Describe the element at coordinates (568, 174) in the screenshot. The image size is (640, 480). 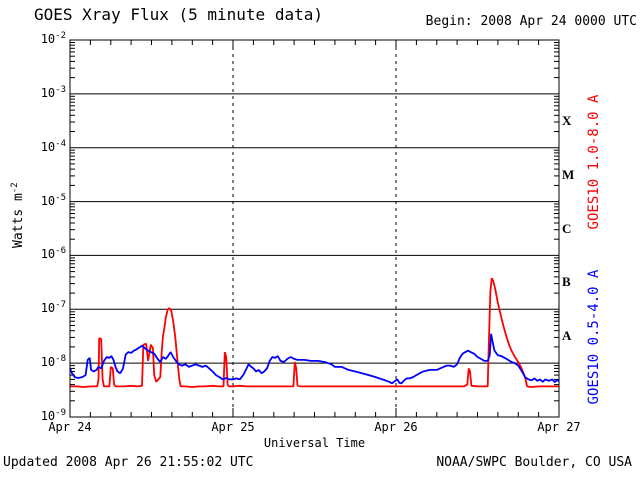
I see `flare-class-letter-m: M` at that location.